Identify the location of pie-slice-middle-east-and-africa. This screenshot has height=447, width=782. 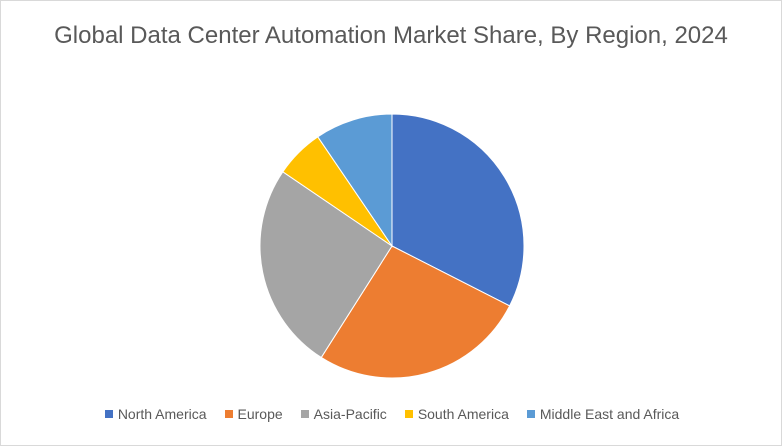
(355, 180).